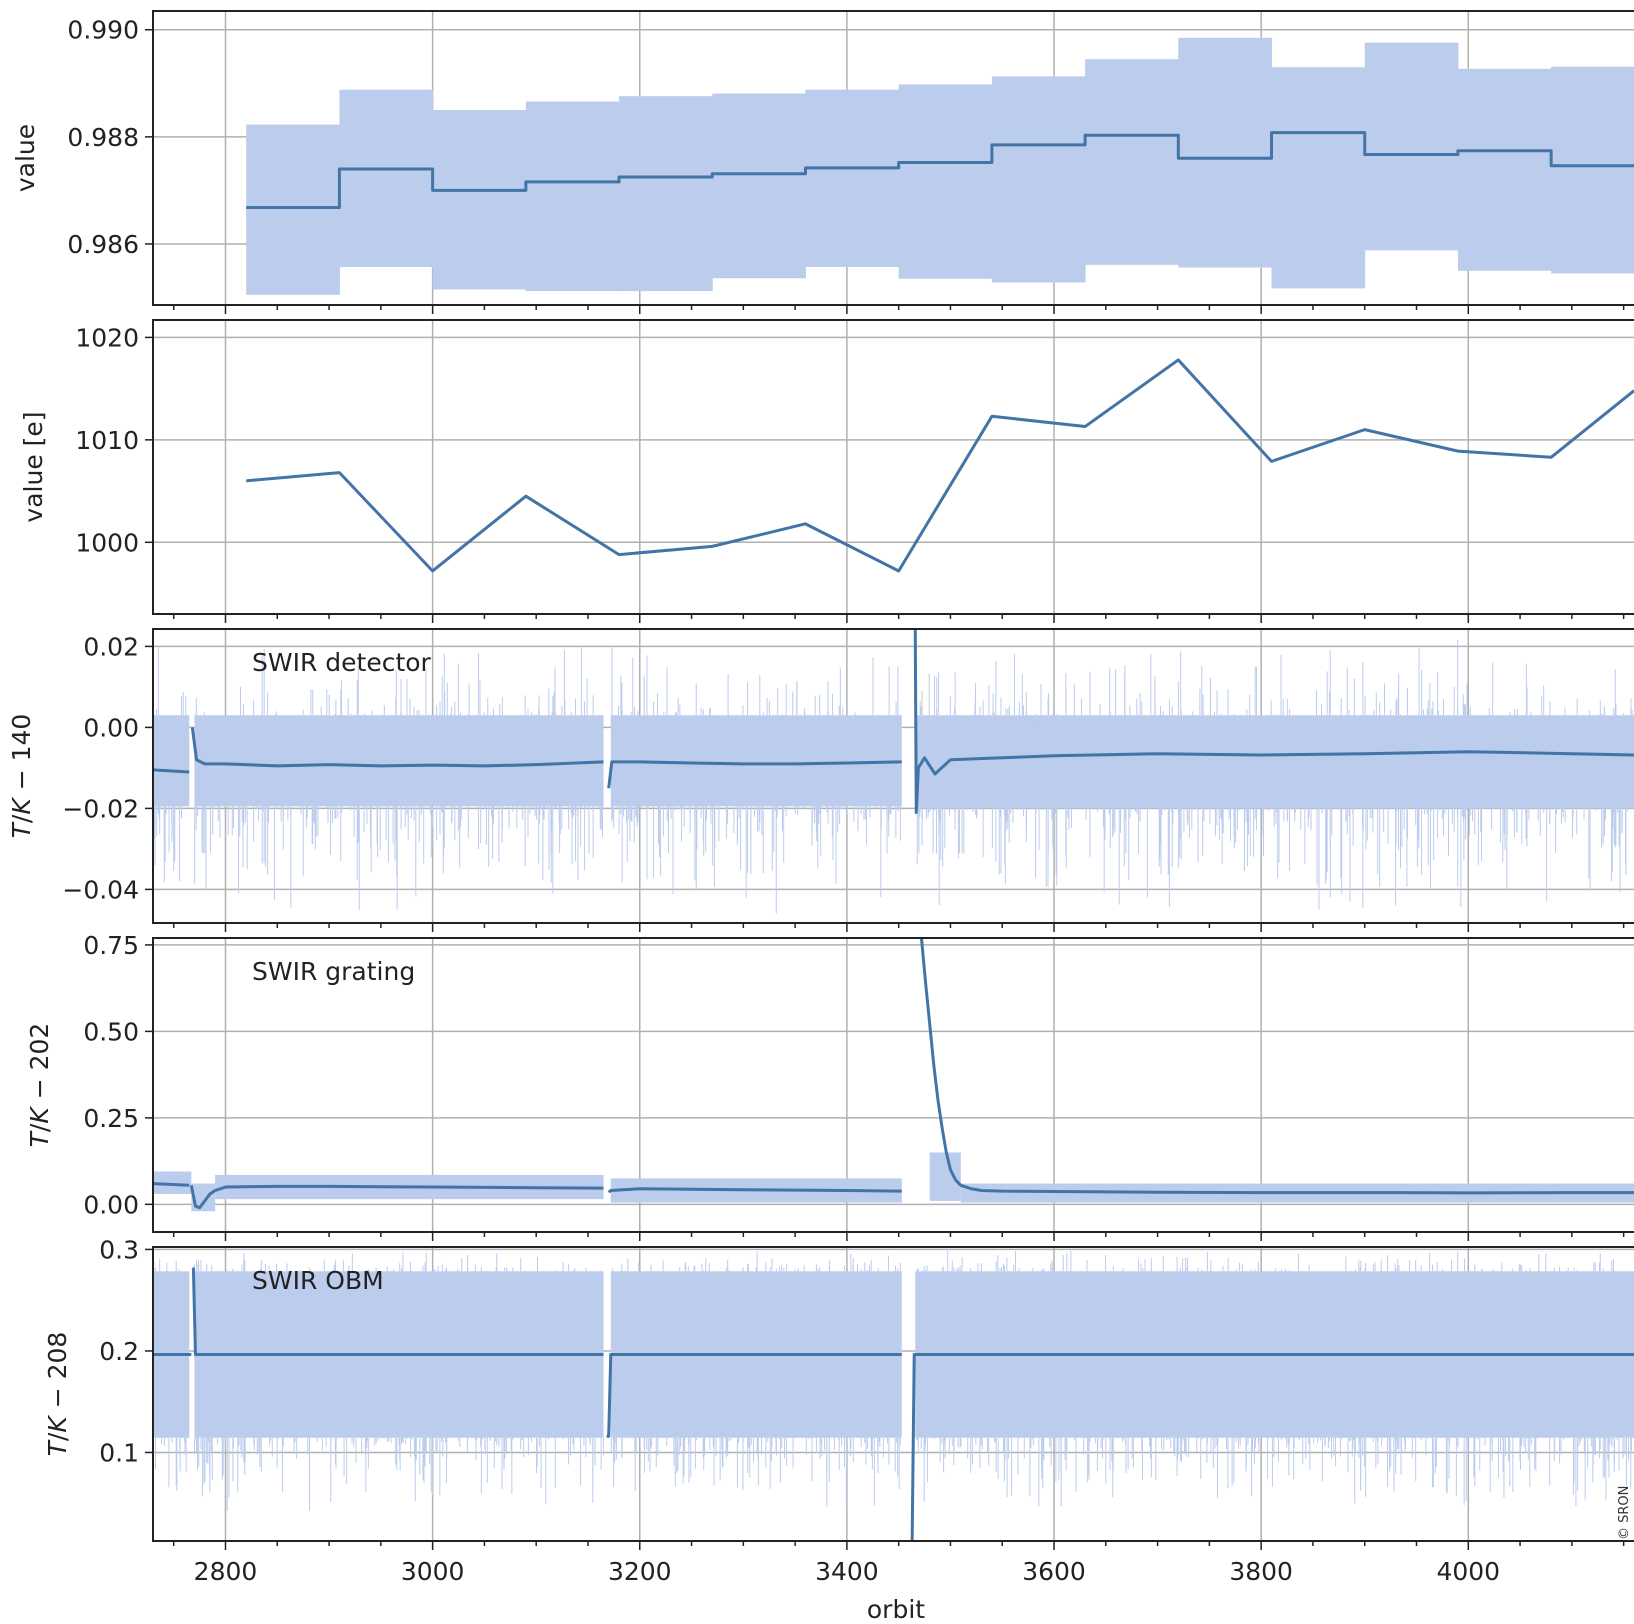  What do you see at coordinates (39, 1085) in the screenshot?
I see `y-axis-label: T/K − 202` at bounding box center [39, 1085].